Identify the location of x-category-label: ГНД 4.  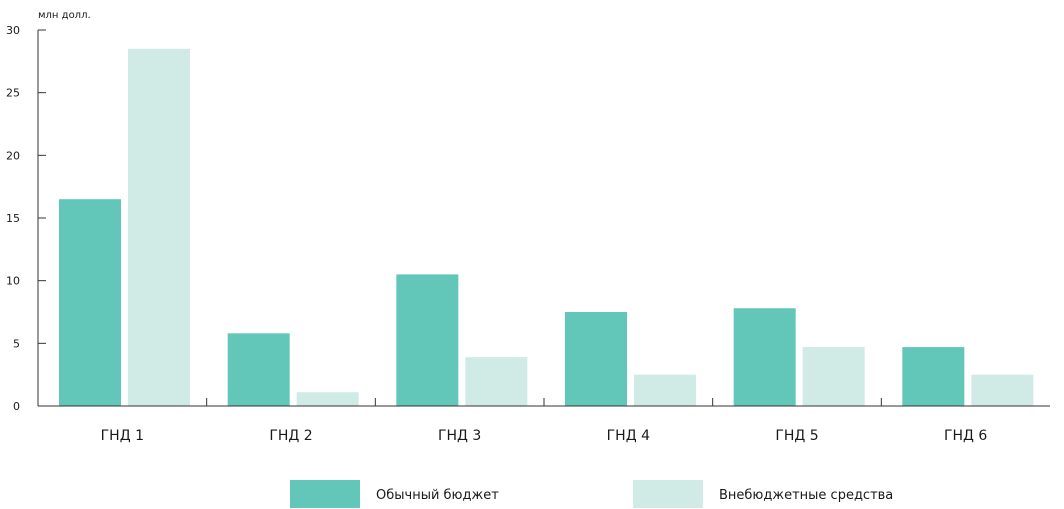
(628, 436).